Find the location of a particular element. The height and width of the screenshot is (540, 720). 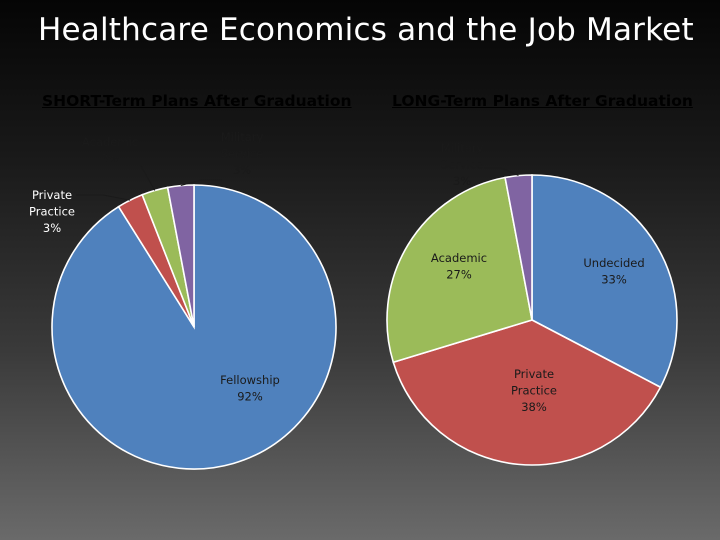

slide-title: Healthcare Economics and the Job Market is located at coordinates (366, 30).